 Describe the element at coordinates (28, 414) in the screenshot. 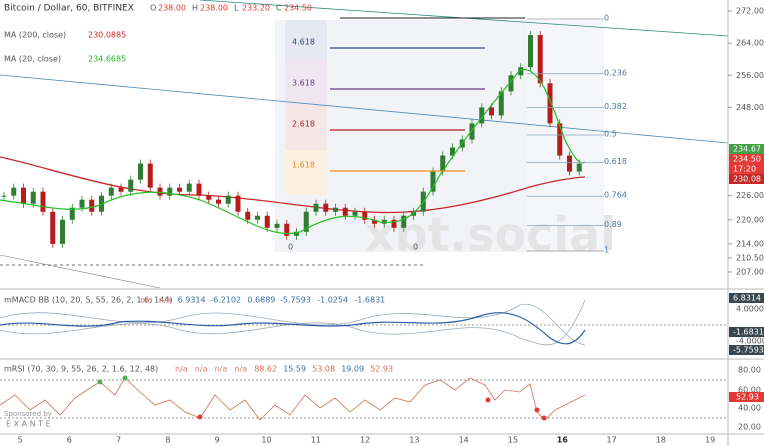

I see `sponsor-line: Sponsored by` at that location.